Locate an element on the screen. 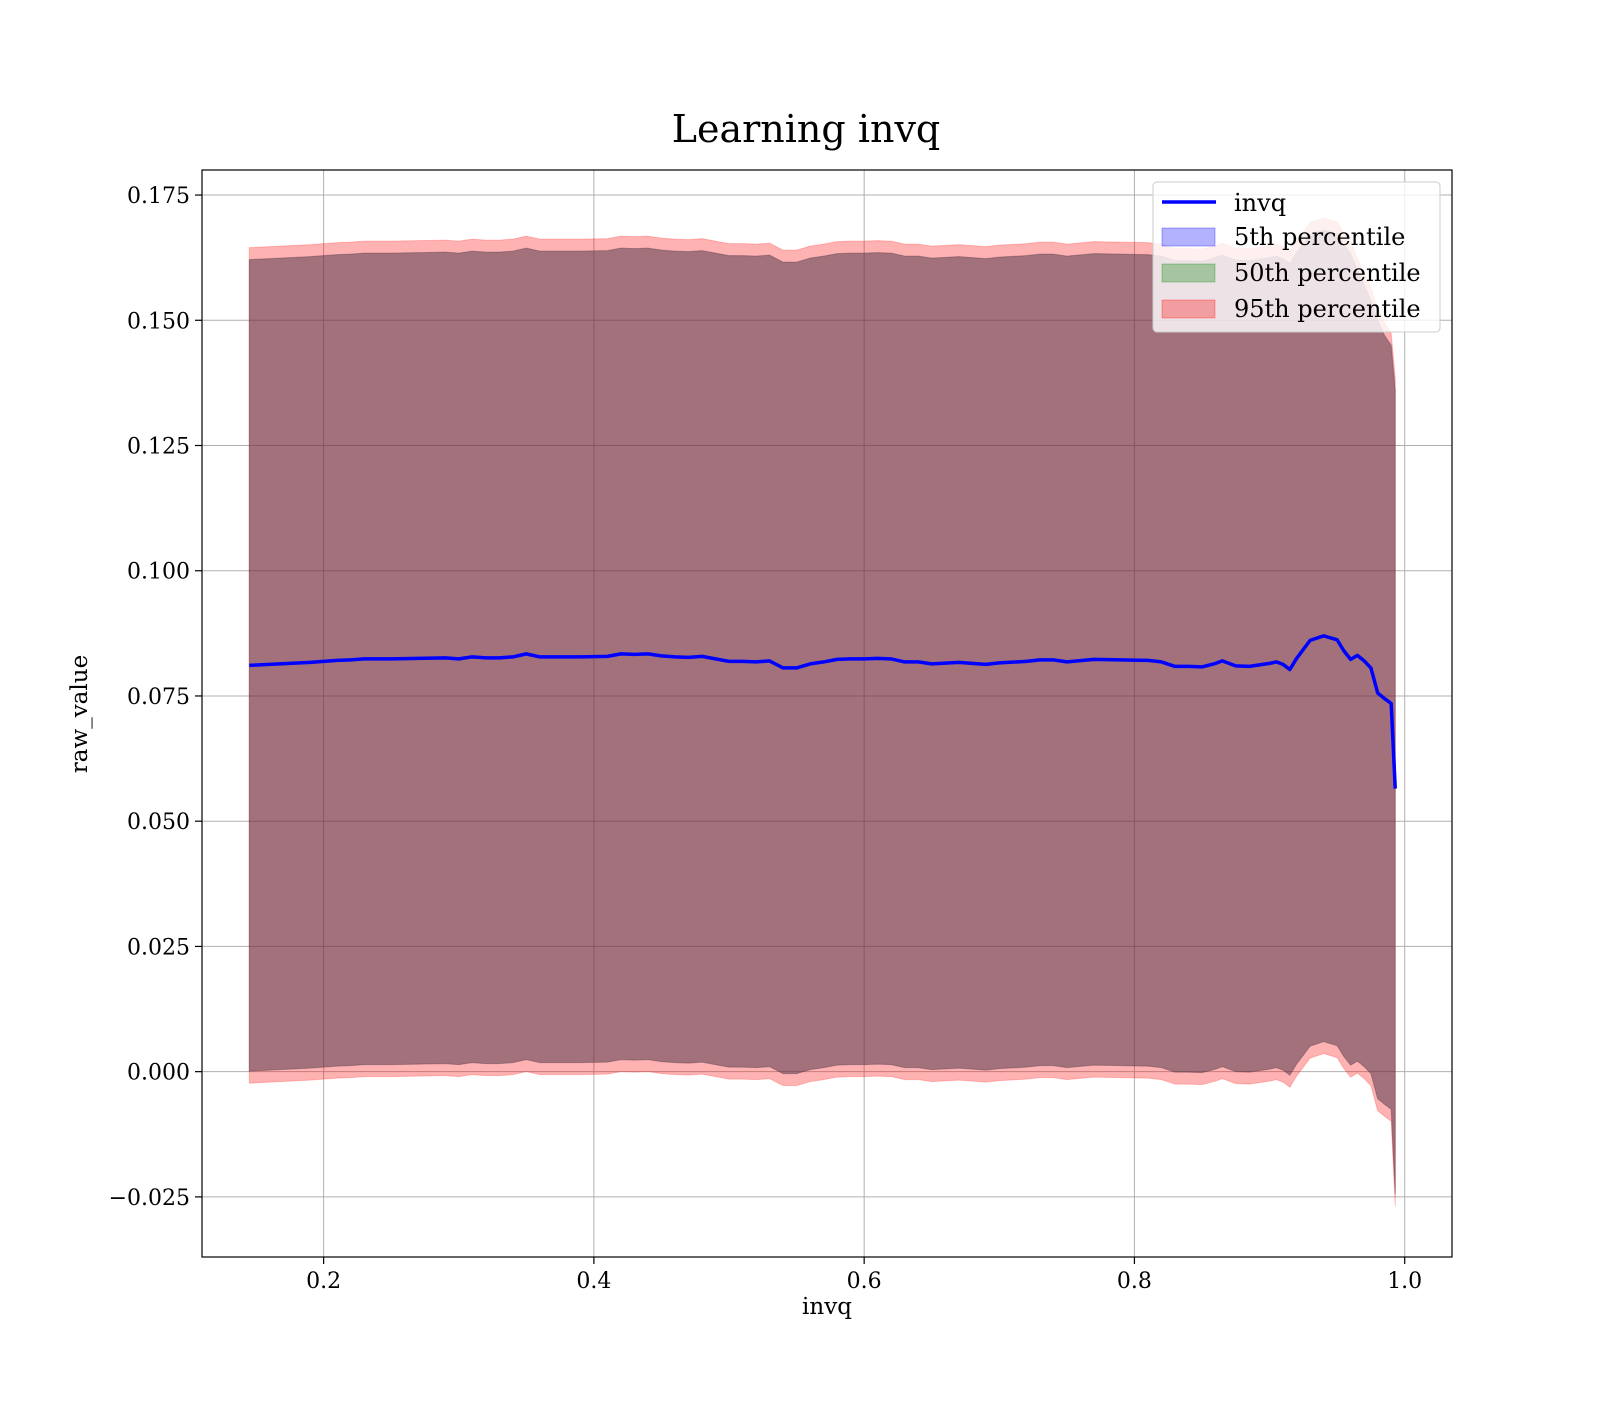 The height and width of the screenshot is (1404, 1600). legend-swatch-5th is located at coordinates (1188, 237).